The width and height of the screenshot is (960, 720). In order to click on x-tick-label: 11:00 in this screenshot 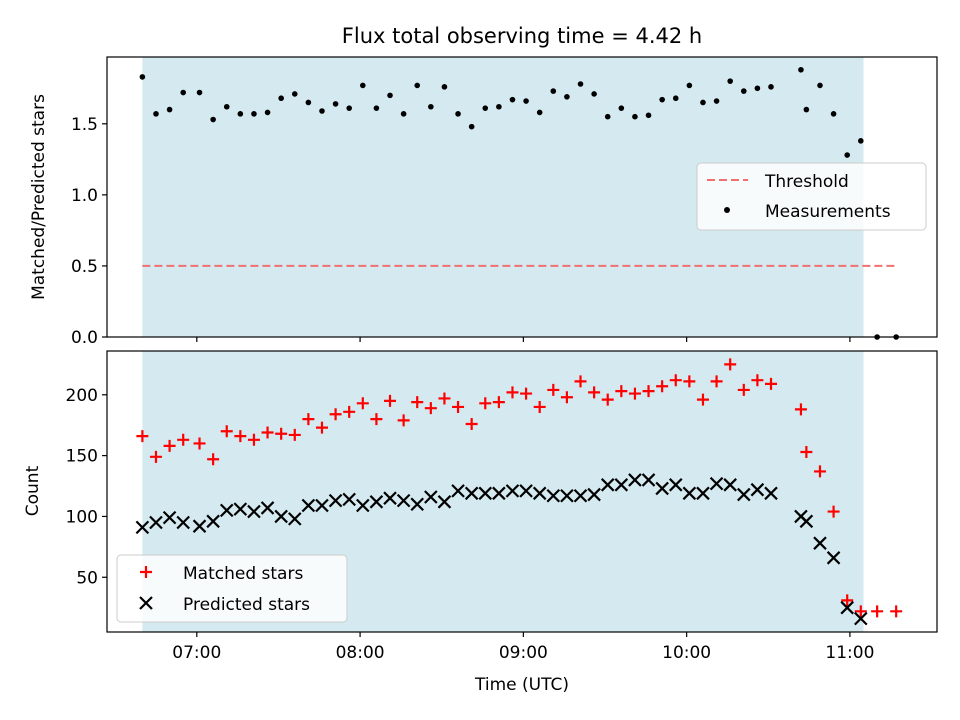, I will do `click(849, 653)`.